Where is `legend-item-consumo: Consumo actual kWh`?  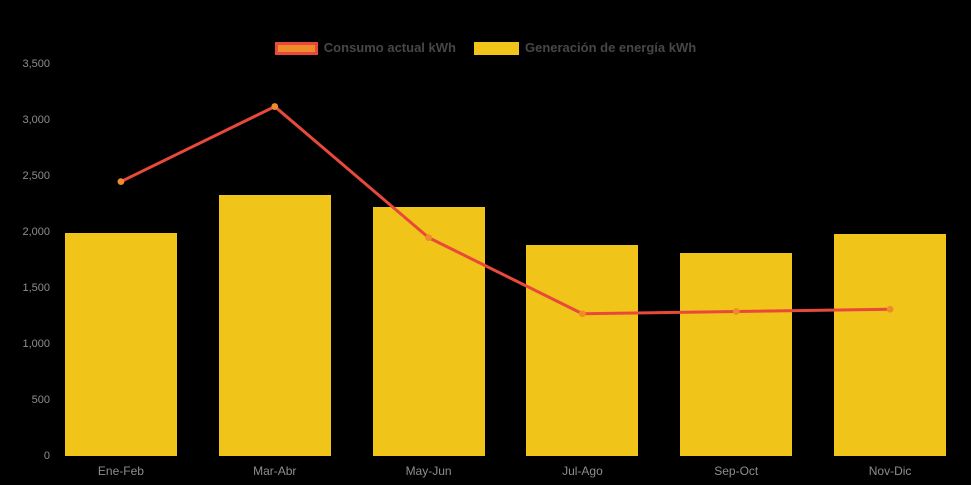 legend-item-consumo: Consumo actual kWh is located at coordinates (365, 47).